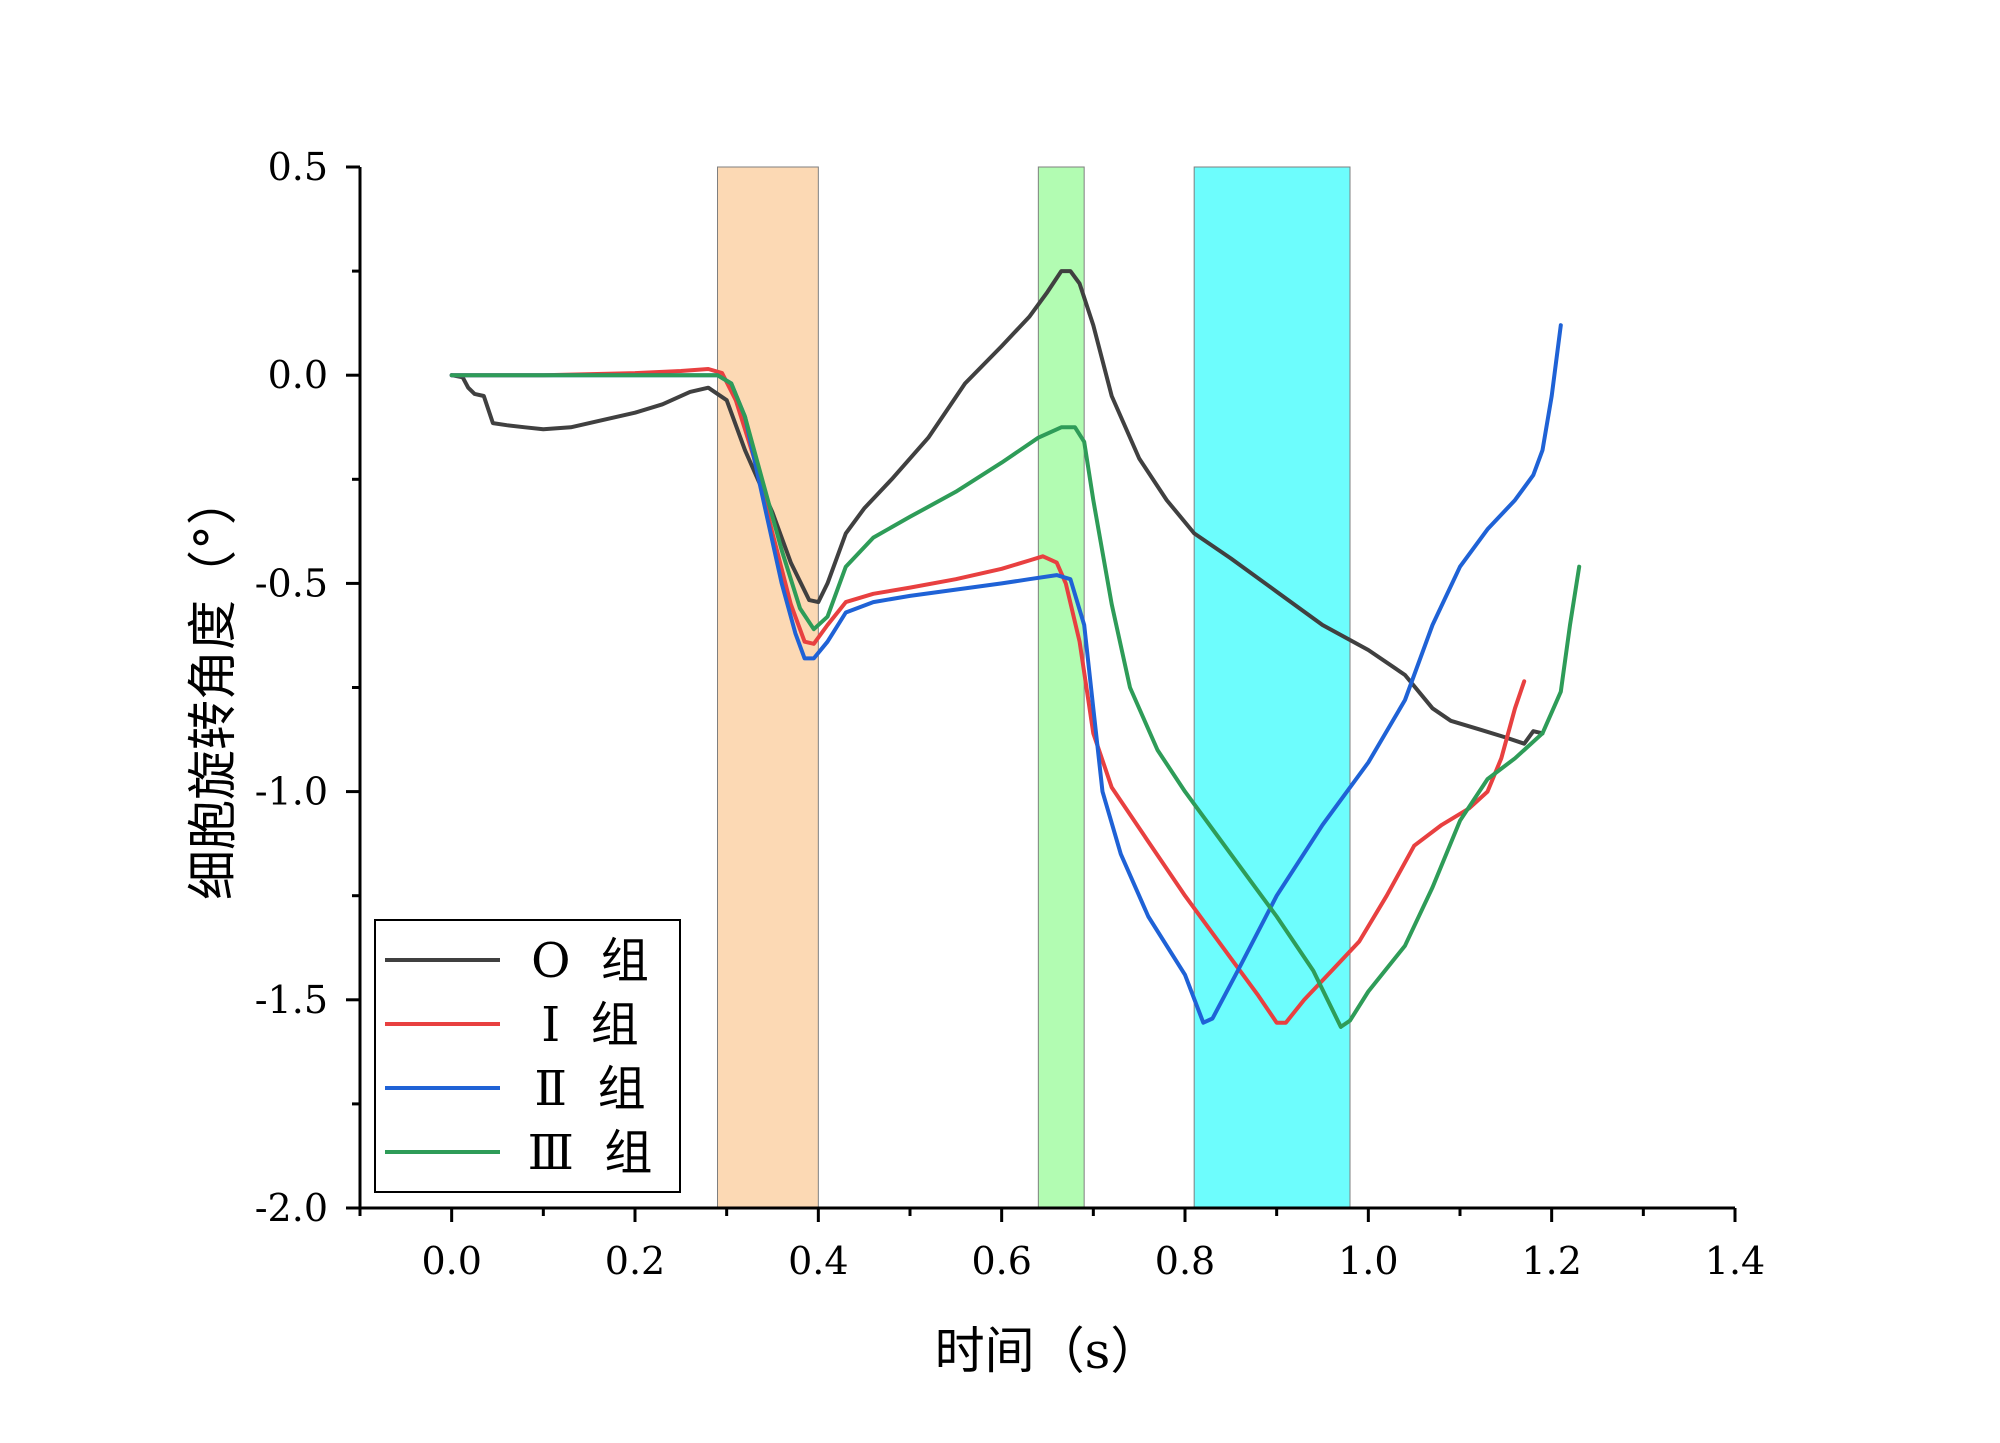  Describe the element at coordinates (1001, 1261) in the screenshot. I see `x-tick-label: 0.6` at that location.